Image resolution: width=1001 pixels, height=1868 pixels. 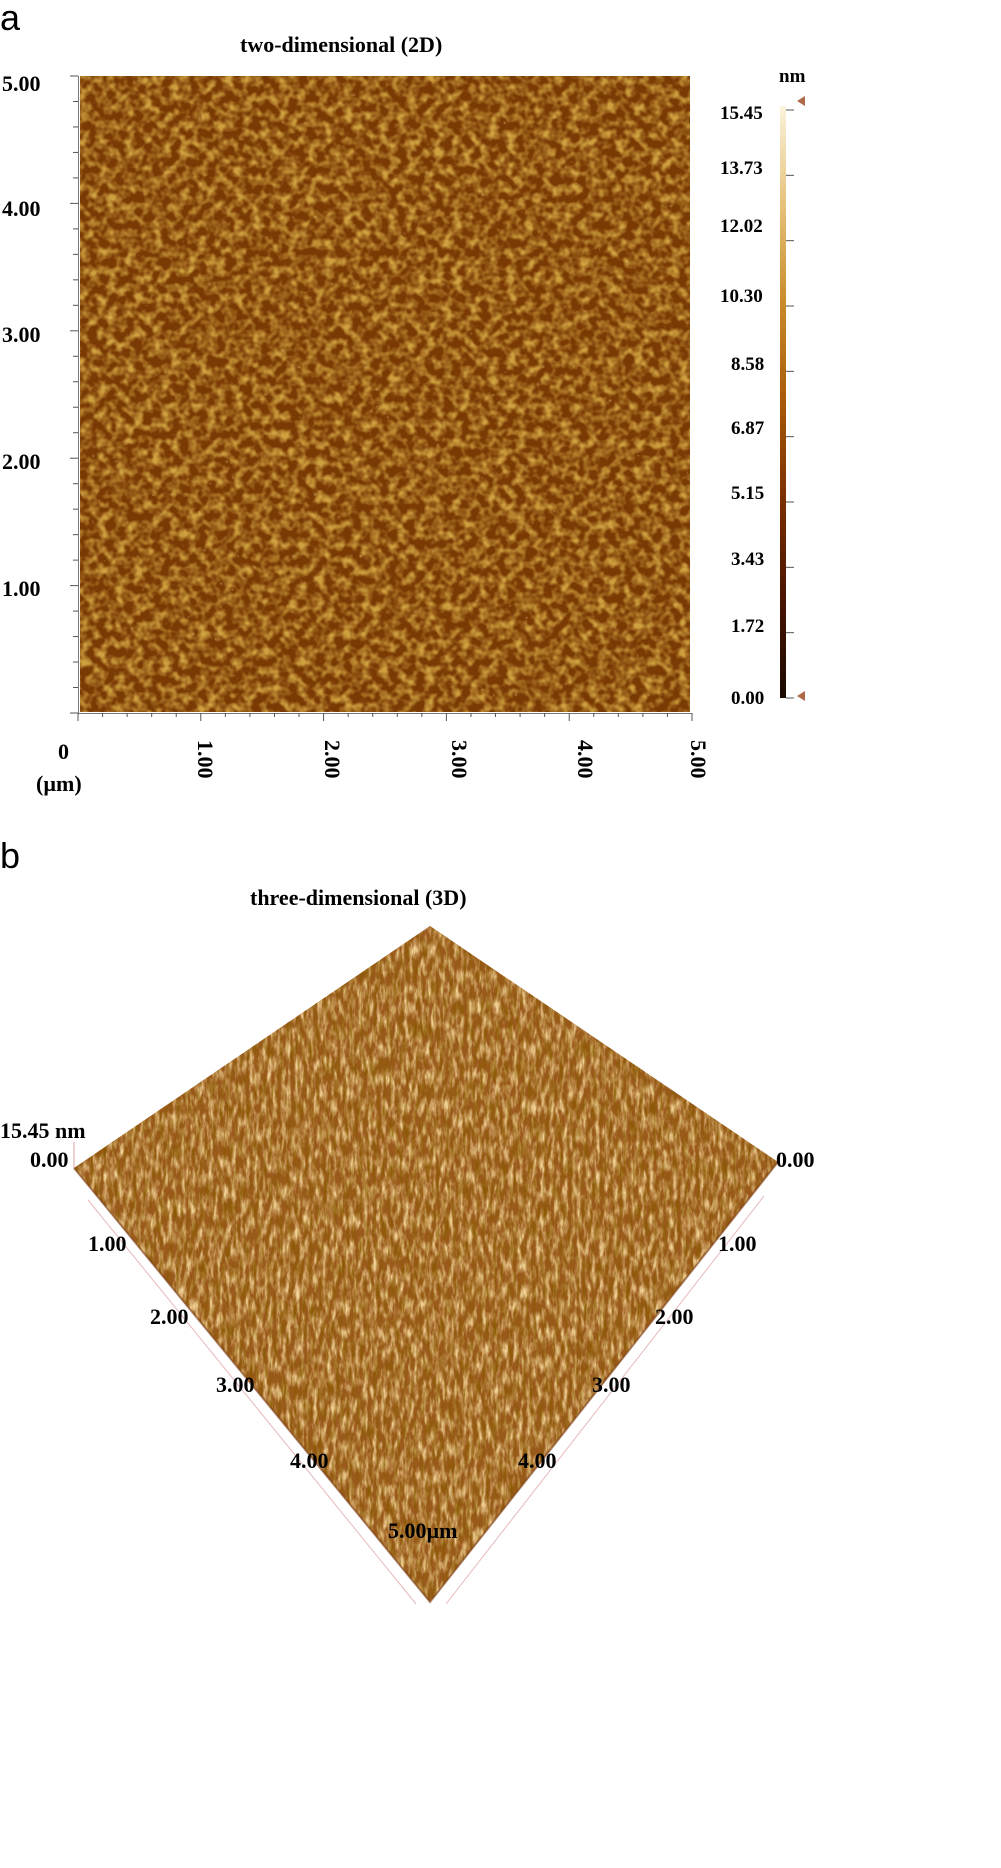 What do you see at coordinates (21, 588) in the screenshot?
I see `y-tick-label: 1.00` at bounding box center [21, 588].